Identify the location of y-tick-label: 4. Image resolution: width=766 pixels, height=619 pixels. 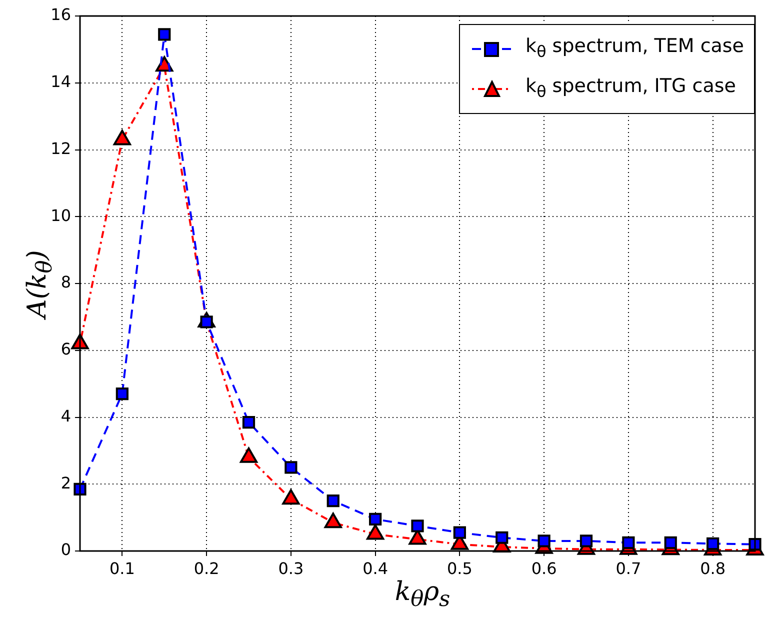
(65, 416).